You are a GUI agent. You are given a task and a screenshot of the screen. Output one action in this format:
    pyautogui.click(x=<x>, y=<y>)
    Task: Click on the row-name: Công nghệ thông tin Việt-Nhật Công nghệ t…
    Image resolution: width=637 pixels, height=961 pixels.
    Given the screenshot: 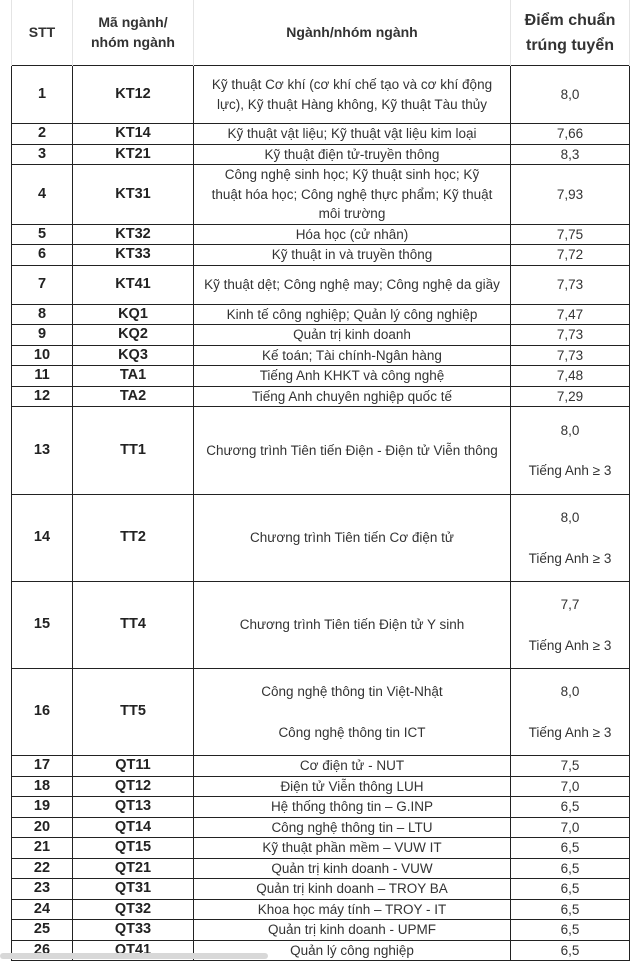 What is the action you would take?
    pyautogui.click(x=352, y=712)
    